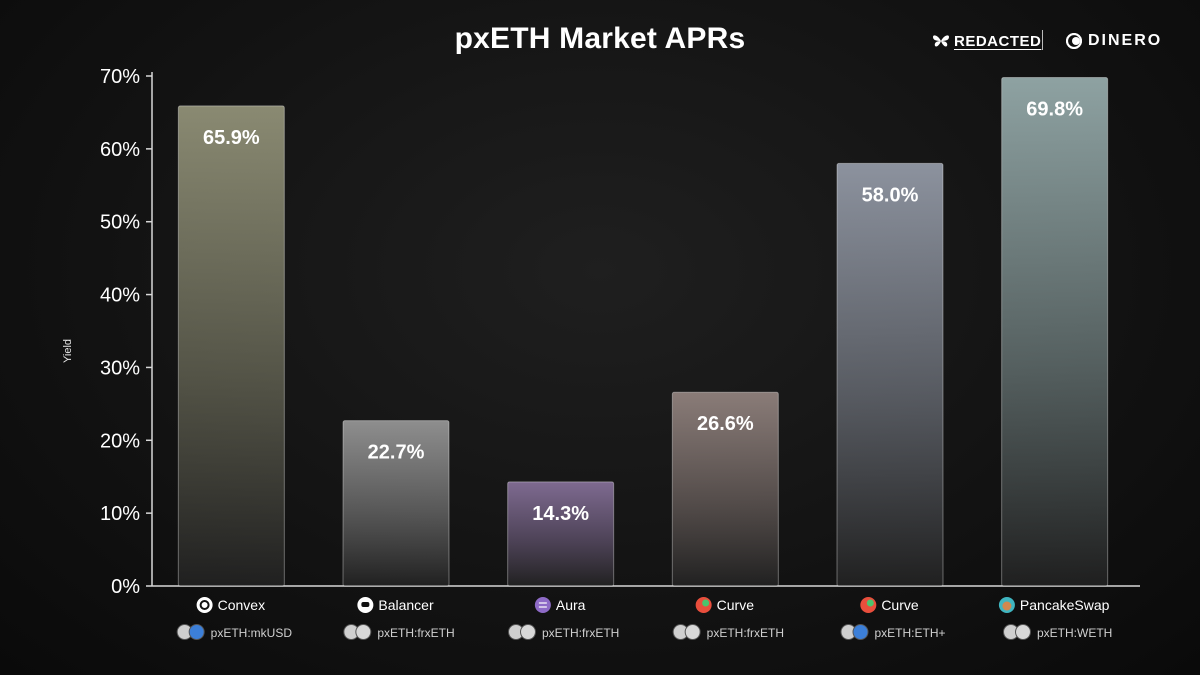  Describe the element at coordinates (542, 605) in the screenshot. I see `aura-icon` at that location.